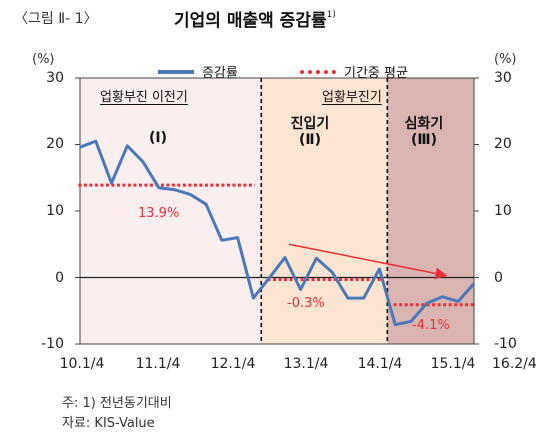 The image size is (560, 440). I want to click on average-label-p1: 13.9%, so click(159, 213).